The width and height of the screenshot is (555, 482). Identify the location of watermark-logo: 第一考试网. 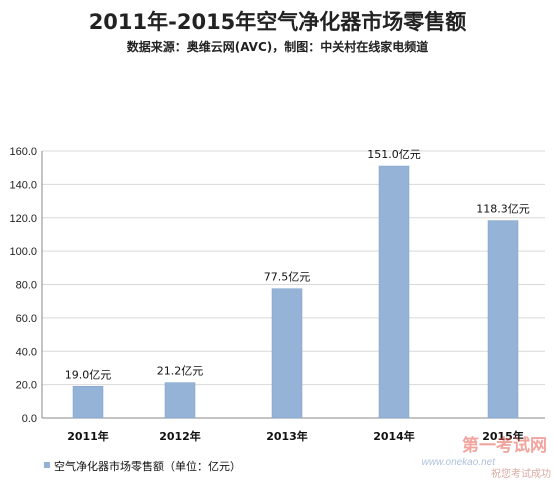
(504, 446).